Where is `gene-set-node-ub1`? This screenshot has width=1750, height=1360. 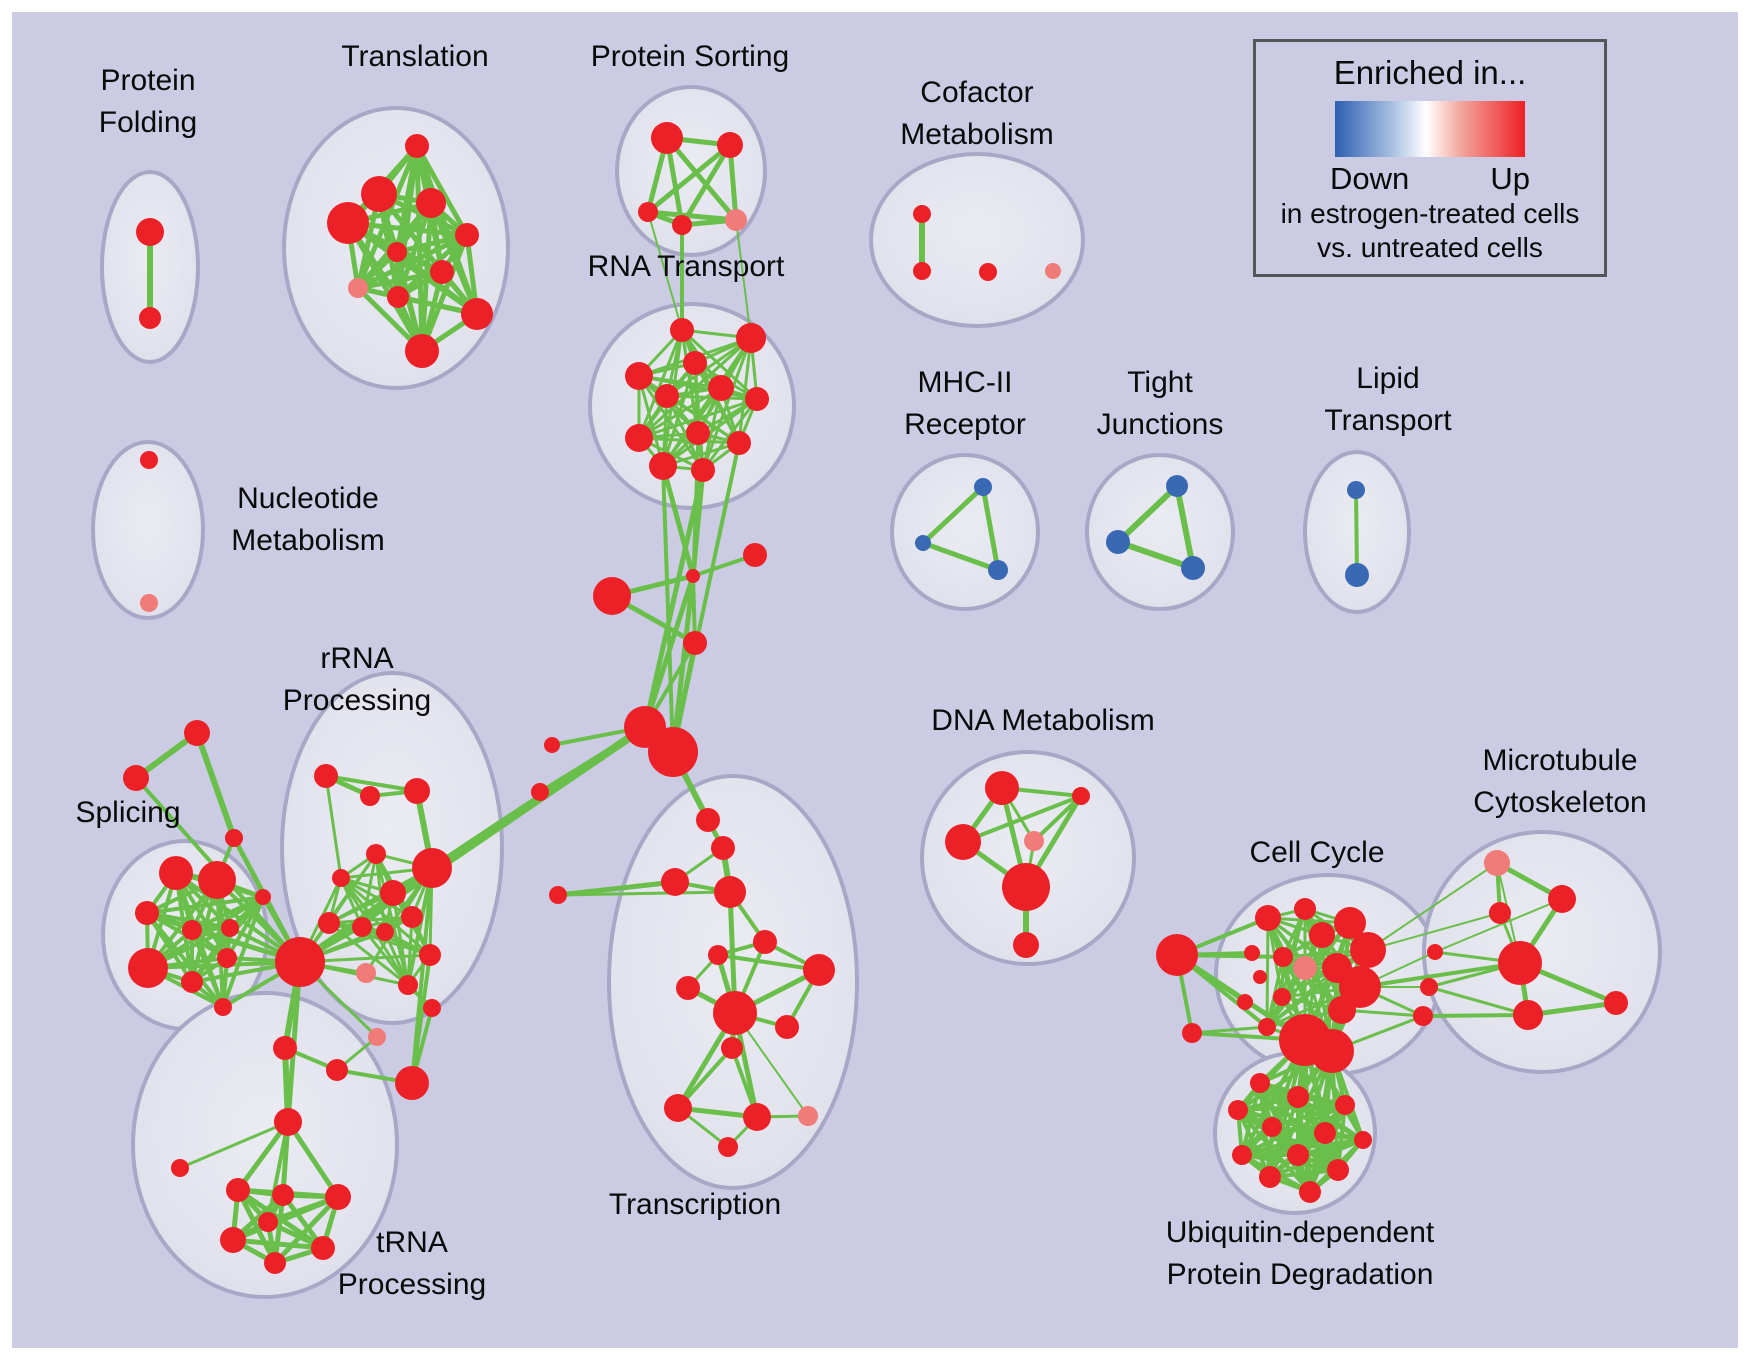 gene-set-node-ub1 is located at coordinates (1260, 1083).